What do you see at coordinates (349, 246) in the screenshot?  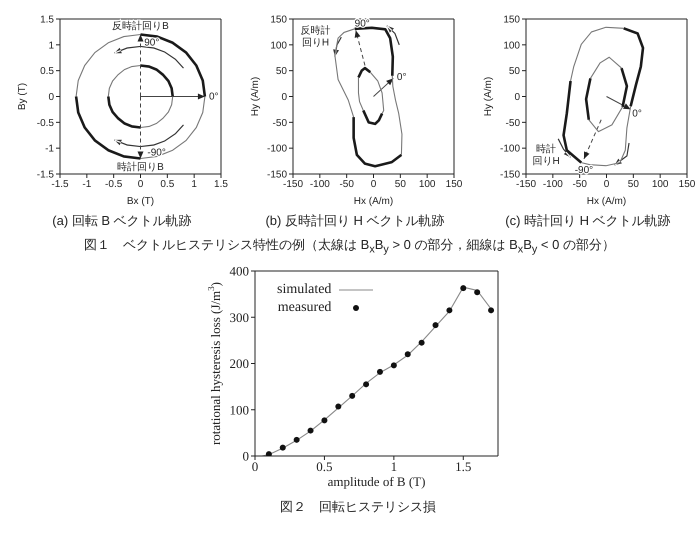 I see `text: 図１ ベクトルヒステリシス特性の例（太線は B$_{x}$B$_{y}$ > 0 の部分，細線は B$_{x}$B$_{y}$ < 0 の部分）` at bounding box center [349, 246].